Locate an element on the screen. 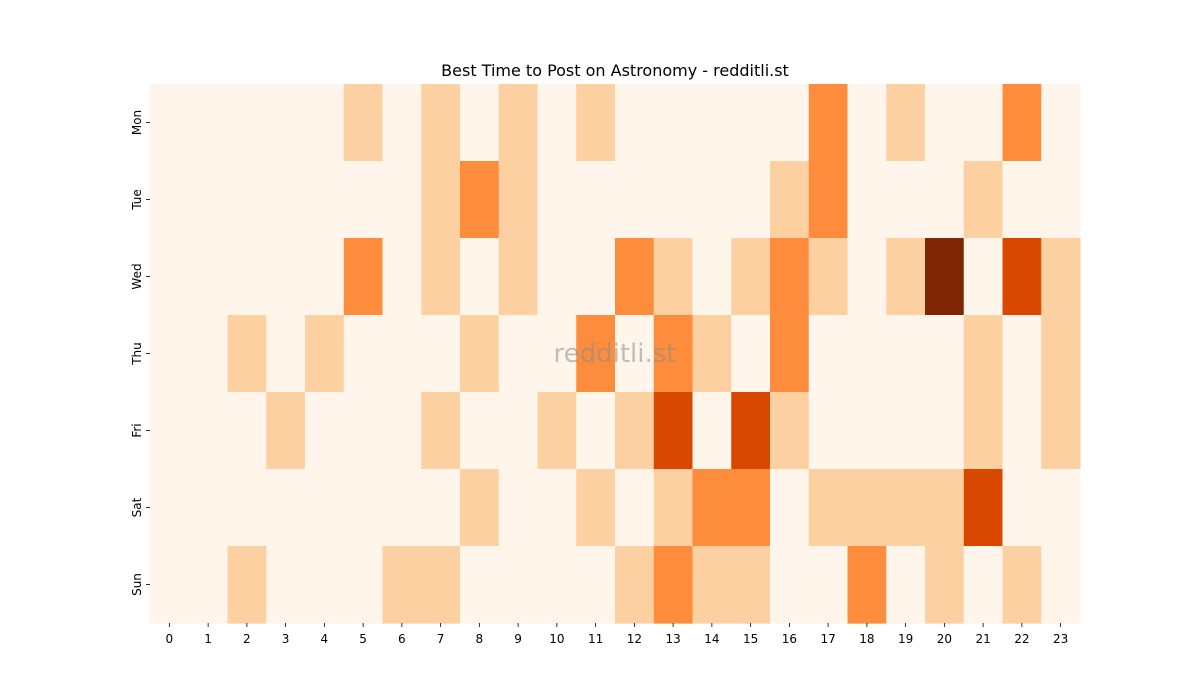 This screenshot has width=1200, height=700. x-tick-label: 15 is located at coordinates (750, 639).